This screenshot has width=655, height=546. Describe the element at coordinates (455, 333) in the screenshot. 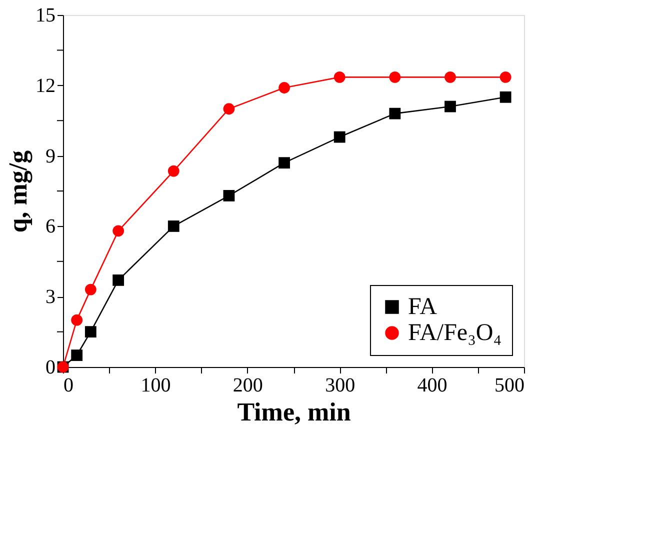

I see `legend-label: FA/Fe₃O₄` at that location.